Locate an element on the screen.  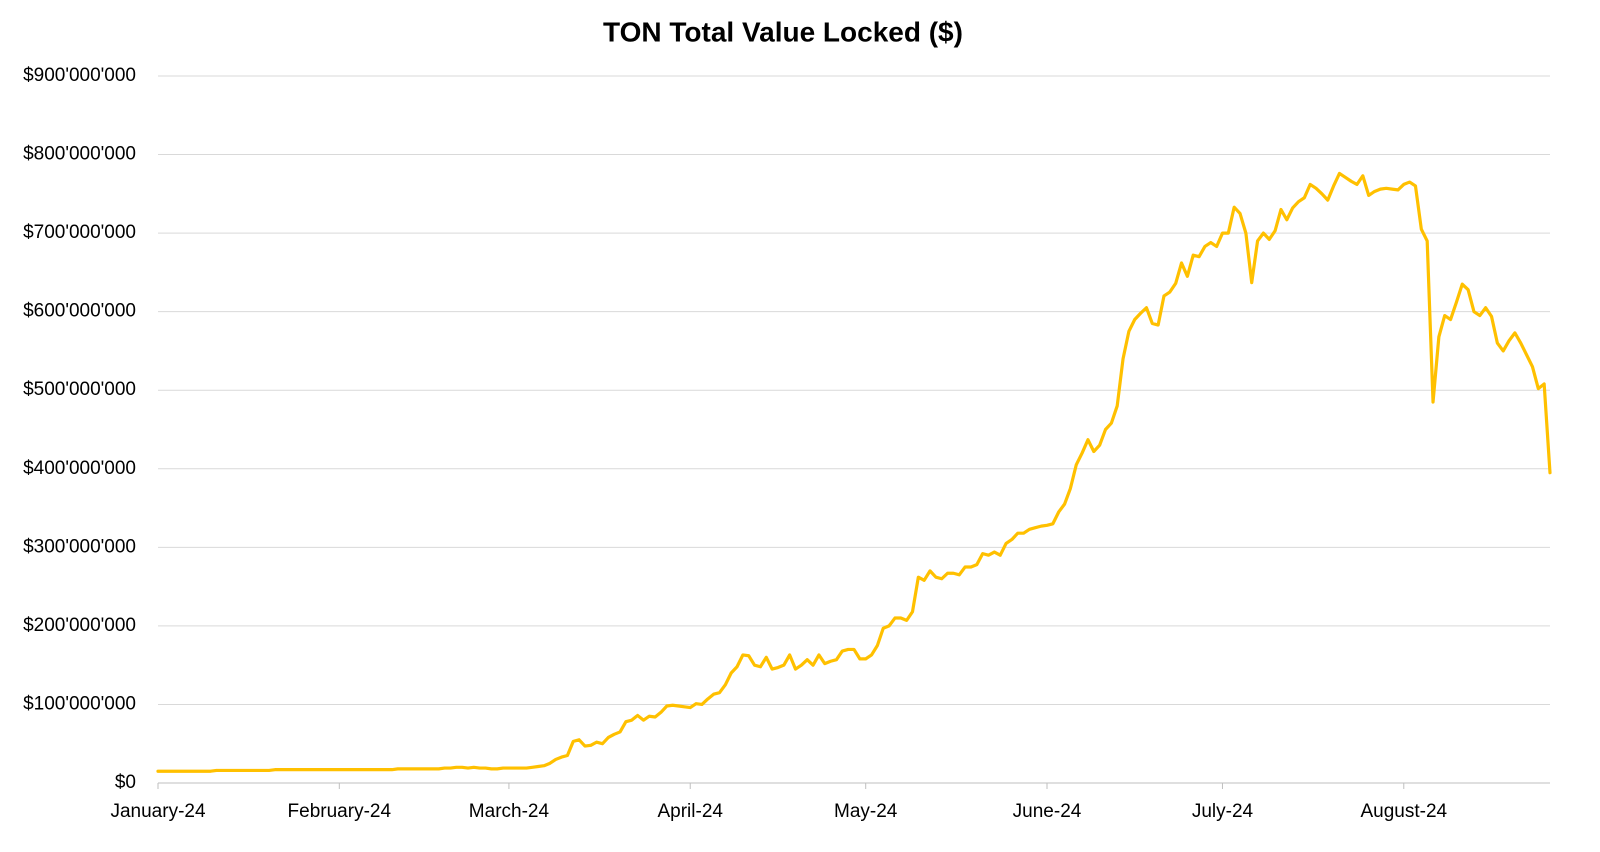
y-tick-label: $200'000'000 is located at coordinates (79, 625).